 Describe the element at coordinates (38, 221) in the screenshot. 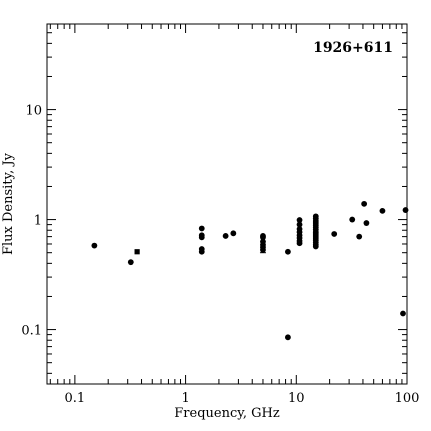

I see `y-tick-label: 1` at that location.